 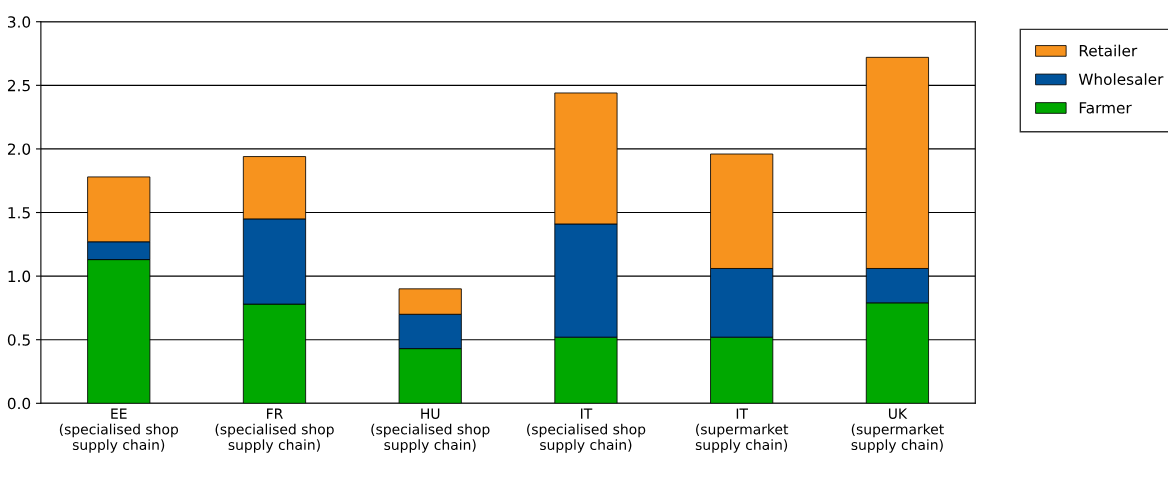 What do you see at coordinates (430, 430) in the screenshot?
I see `x-tick-label: HU (specialised shop supply chain)` at bounding box center [430, 430].